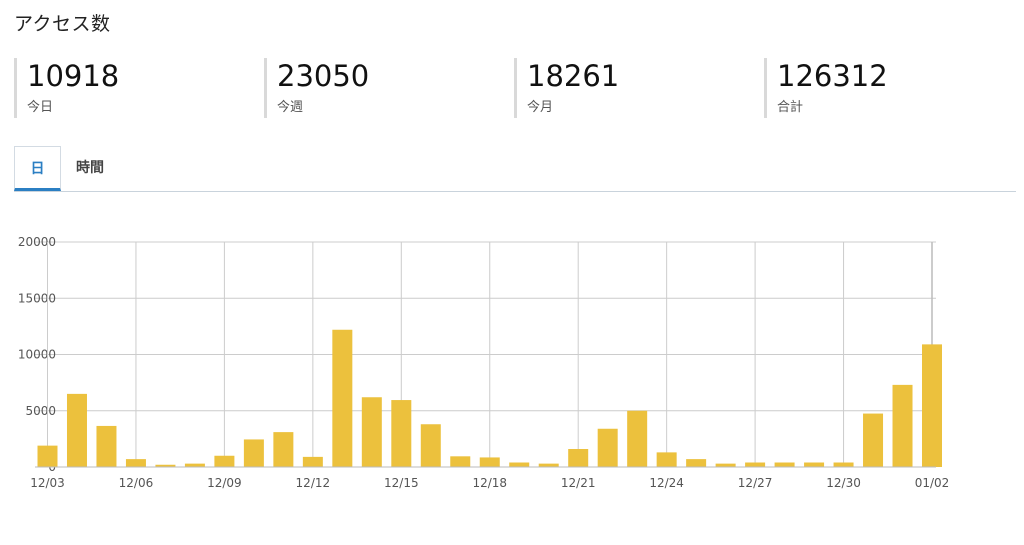  I want to click on x-tick-label: 12/27, so click(755, 483).